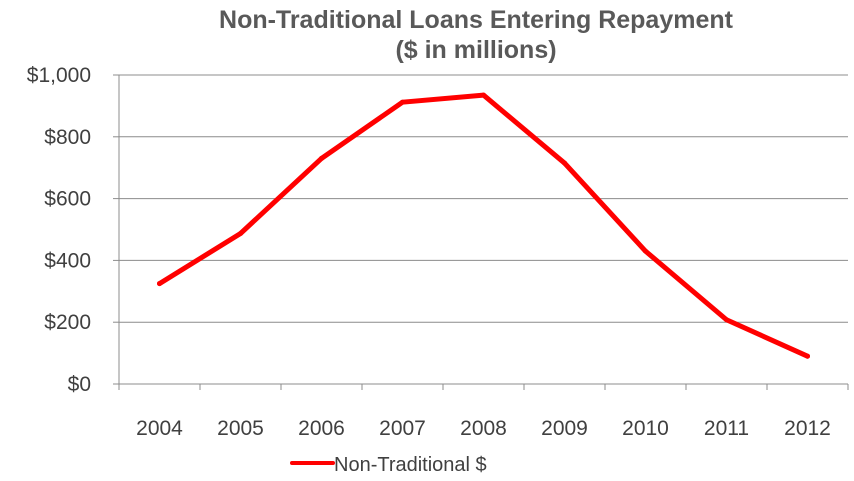 This screenshot has width=854, height=481. I want to click on y-tick-label: $600, so click(67, 199).